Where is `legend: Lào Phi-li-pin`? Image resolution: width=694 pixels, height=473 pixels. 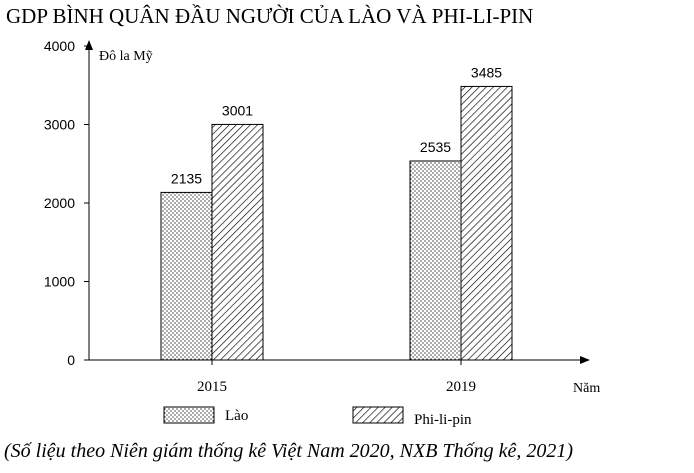
legend: Lào Phi-li-pin is located at coordinates (317, 417).